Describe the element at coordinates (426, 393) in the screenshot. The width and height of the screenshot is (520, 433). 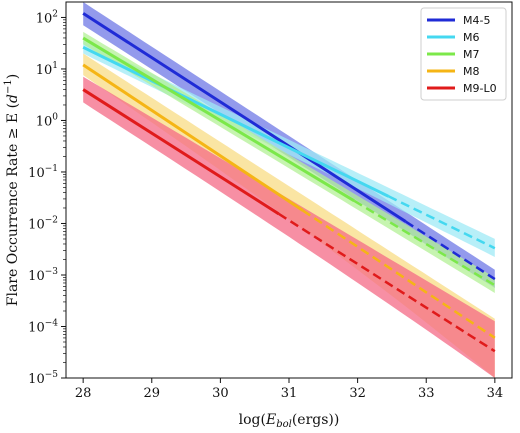
I see `x-tick-label: 33` at that location.